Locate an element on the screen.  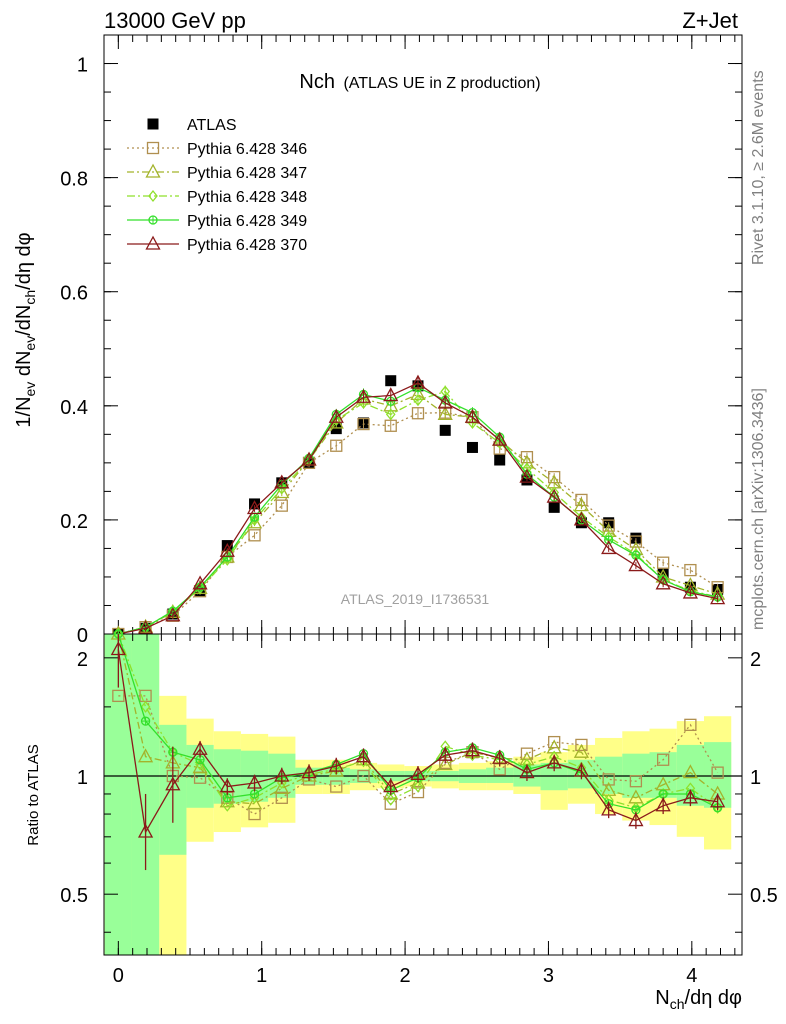
main-title-prefix: Nch is located at coordinates (317, 82).